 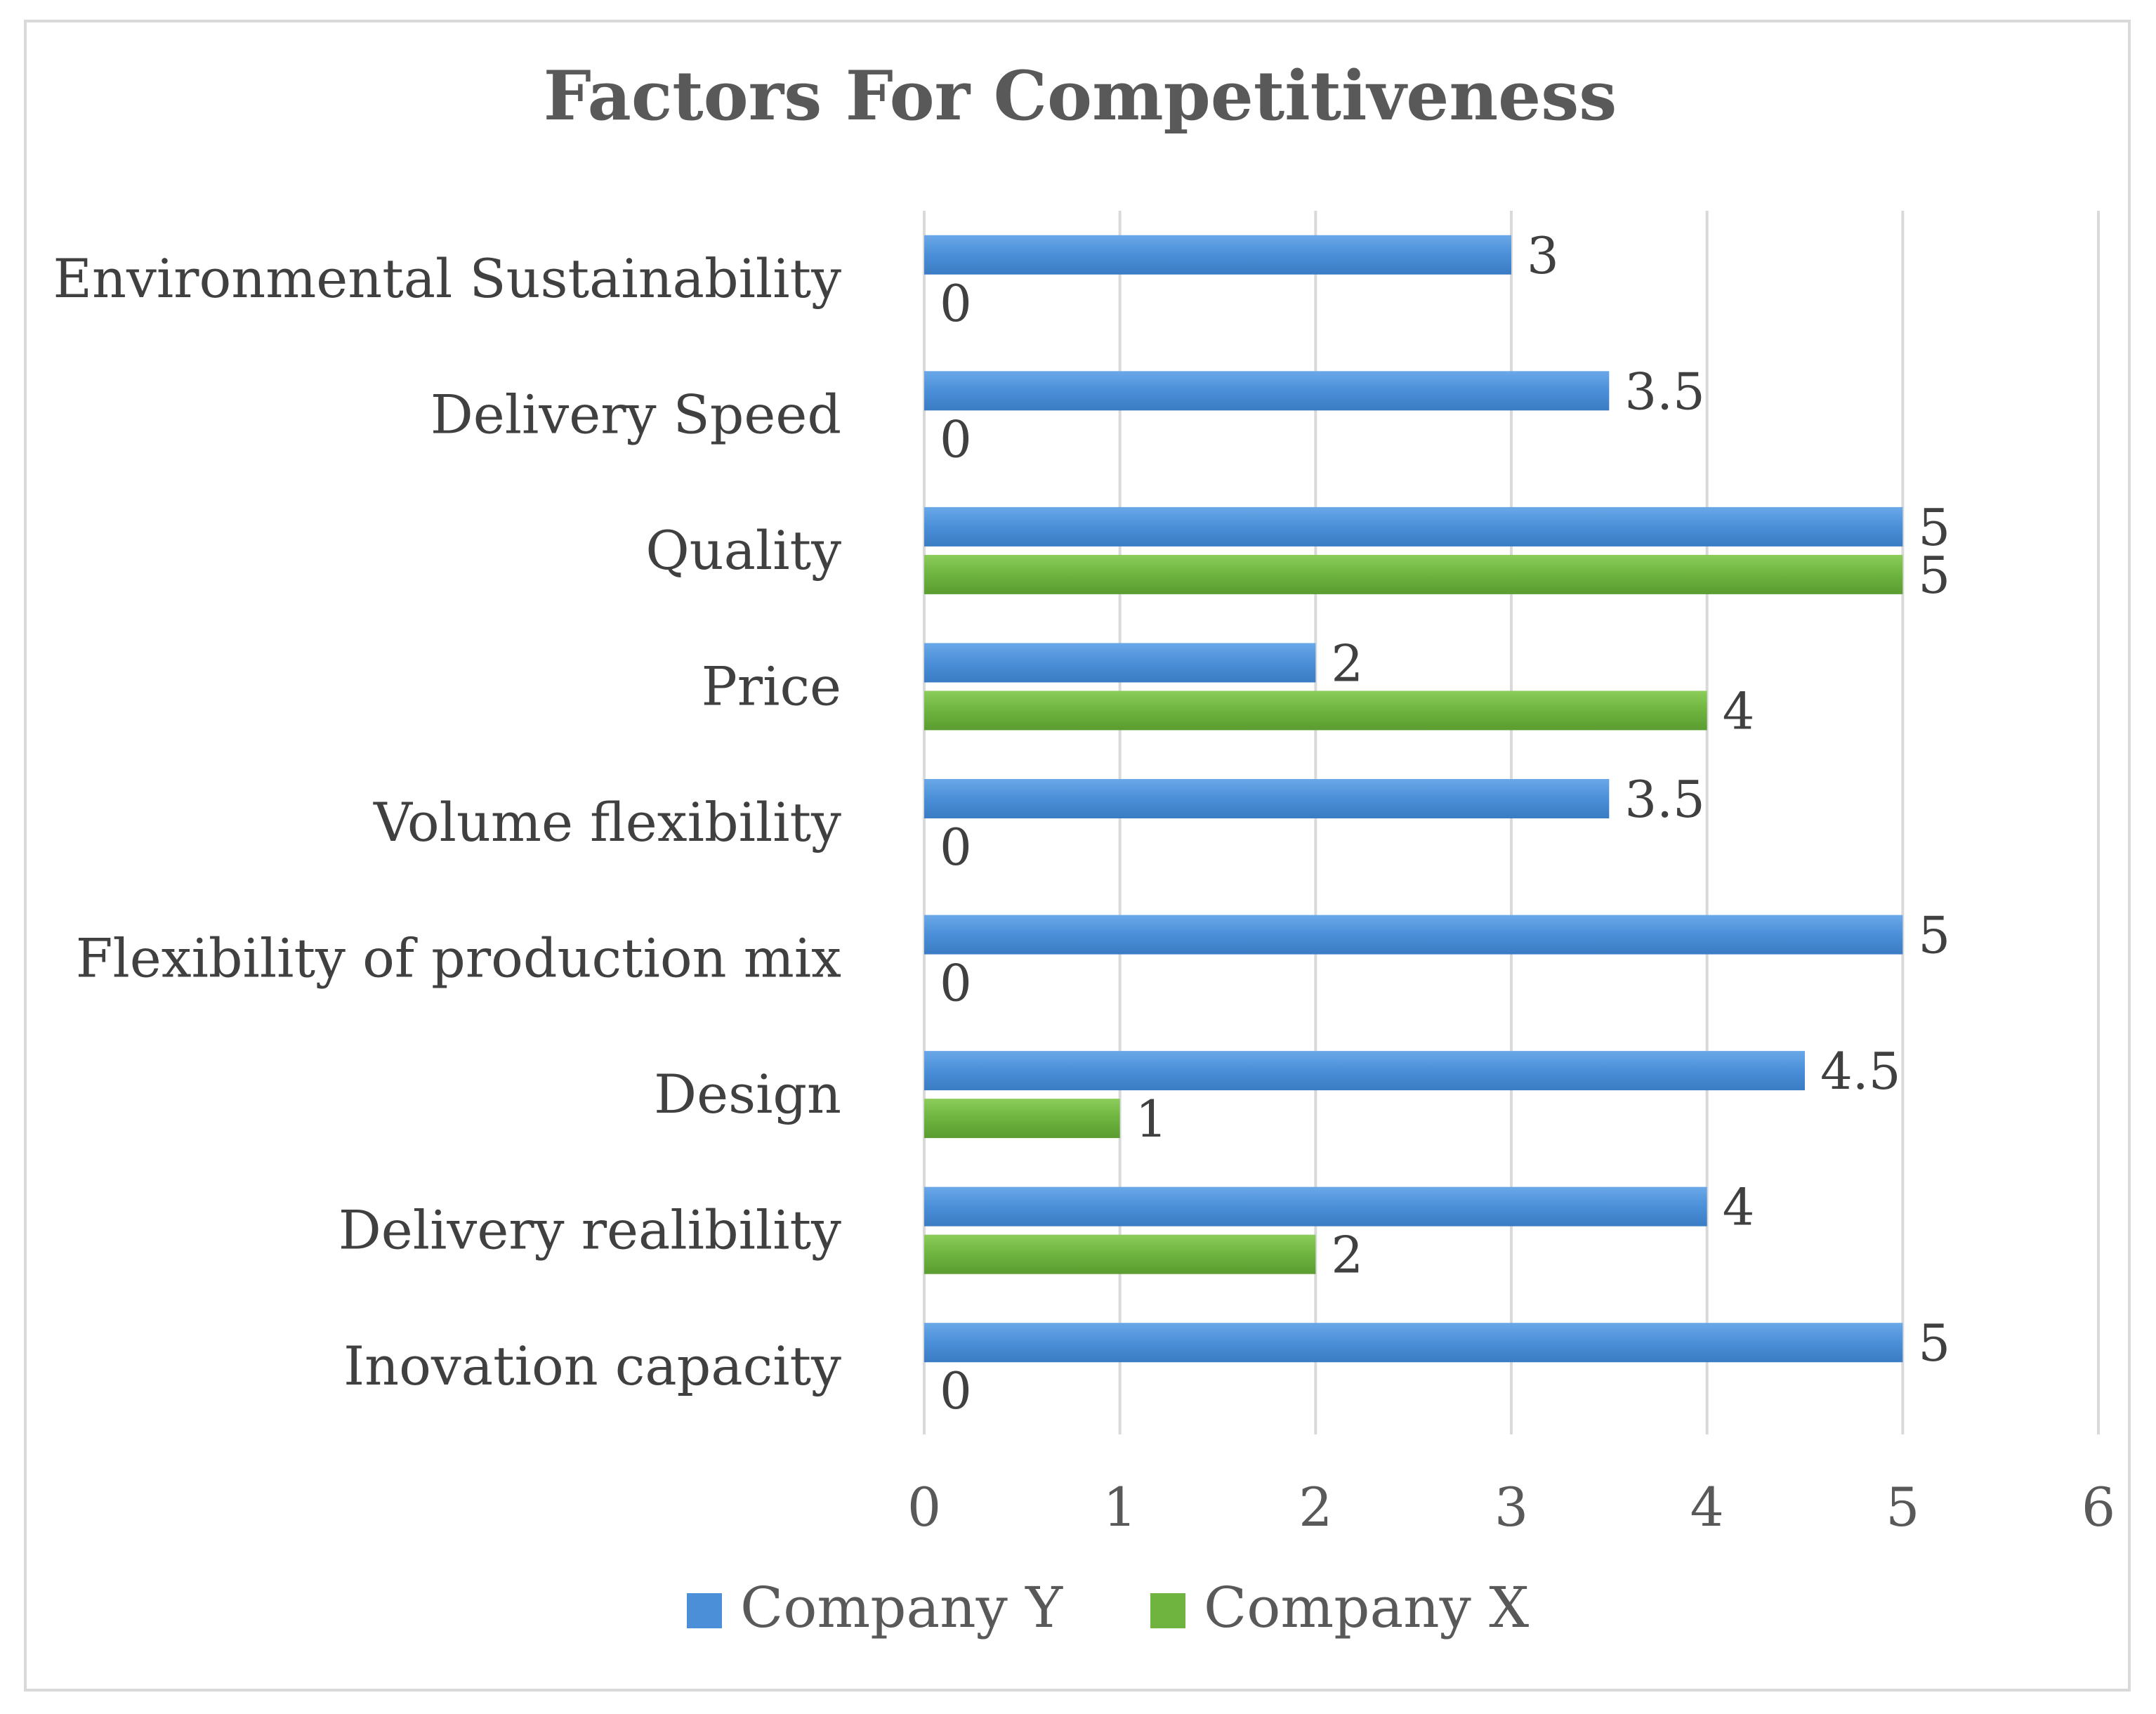 What do you see at coordinates (924, 1507) in the screenshot?
I see `x-tick-label: 0` at bounding box center [924, 1507].